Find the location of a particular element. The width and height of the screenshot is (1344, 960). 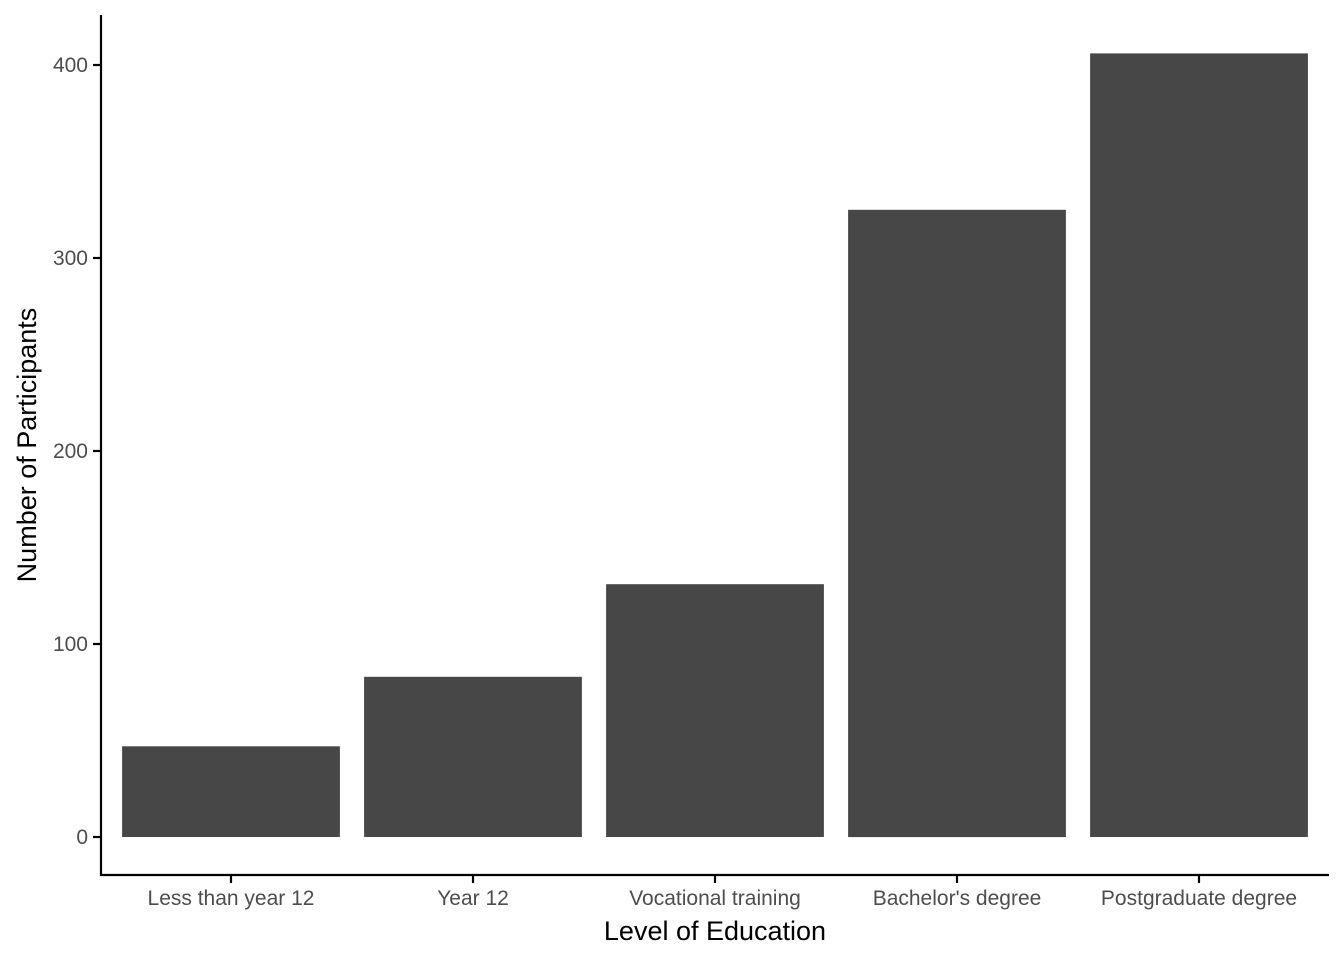

y-tick-label-3: 300 is located at coordinates (70, 258).